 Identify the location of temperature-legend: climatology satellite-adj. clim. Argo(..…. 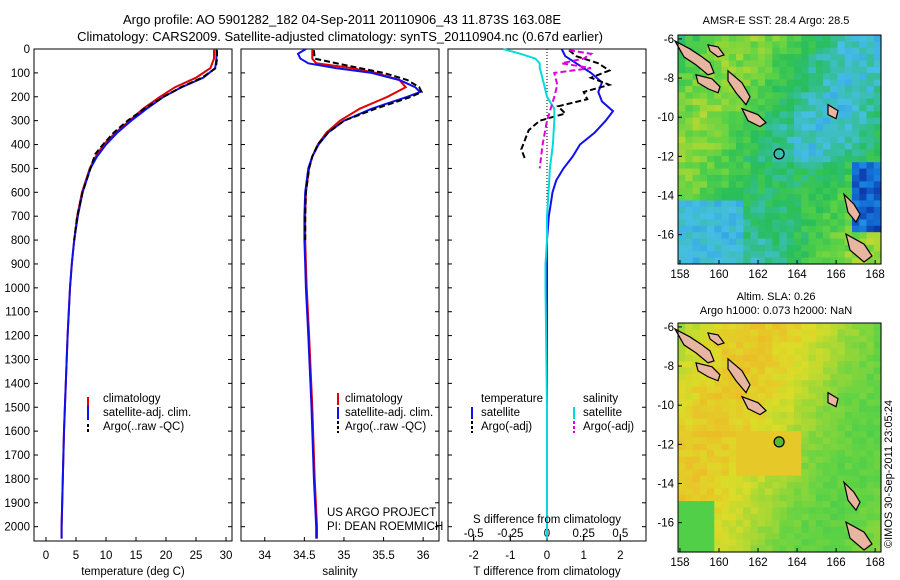
(139, 413).